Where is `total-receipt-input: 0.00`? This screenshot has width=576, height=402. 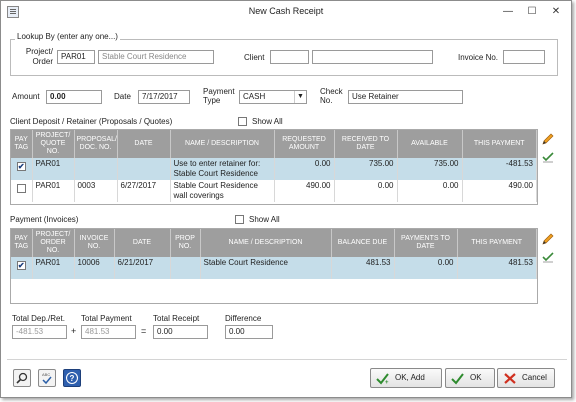
total-receipt-input: 0.00 is located at coordinates (180, 332).